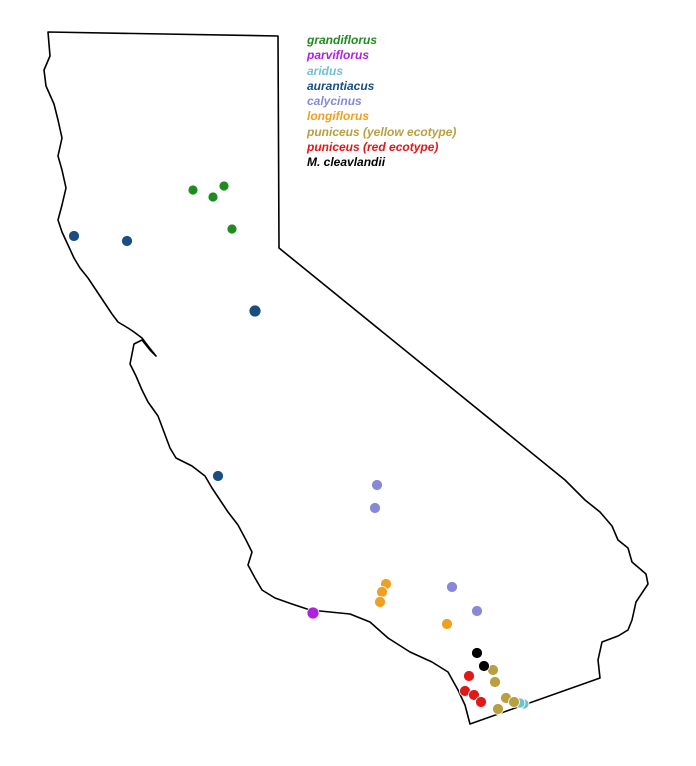 The image size is (696, 766). Describe the element at coordinates (313, 613) in the screenshot. I see `parviflorus-marker` at that location.